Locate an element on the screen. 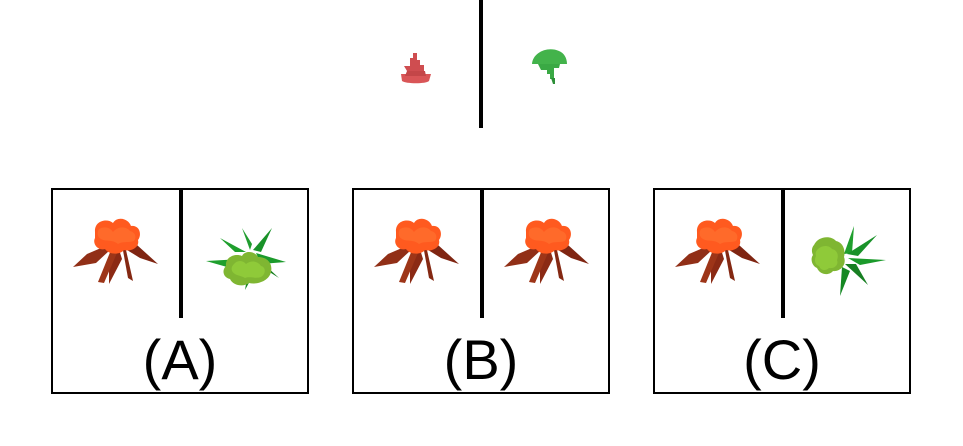 The height and width of the screenshot is (446, 963). choice-a-panel: (A) is located at coordinates (180, 291).